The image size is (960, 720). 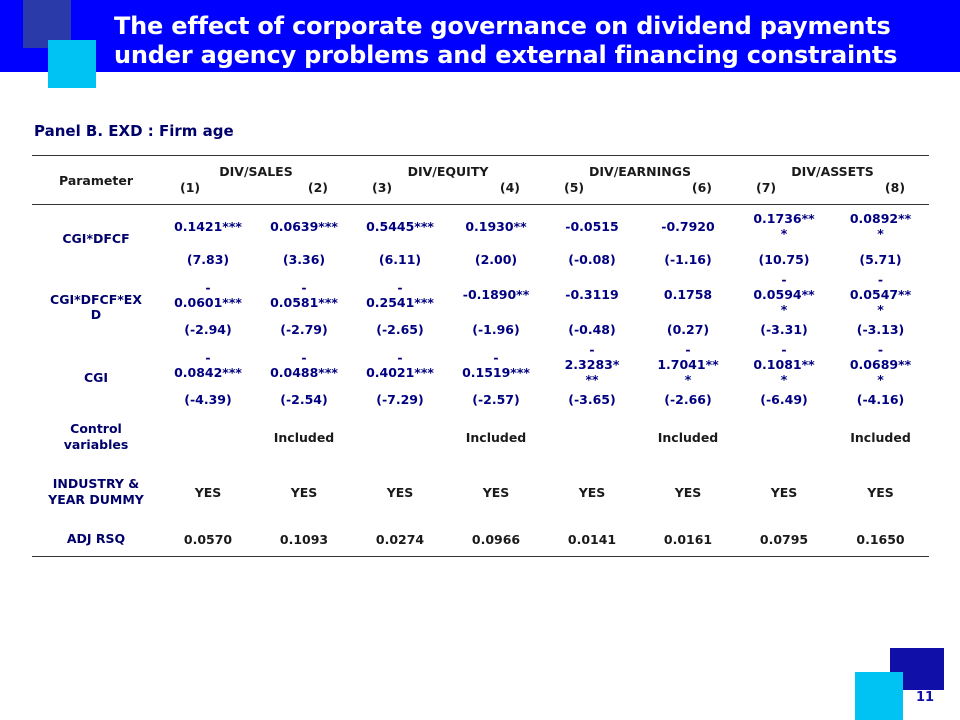 What do you see at coordinates (400, 399) in the screenshot?
I see `tstat-cell: (-7.29)` at bounding box center [400, 399].